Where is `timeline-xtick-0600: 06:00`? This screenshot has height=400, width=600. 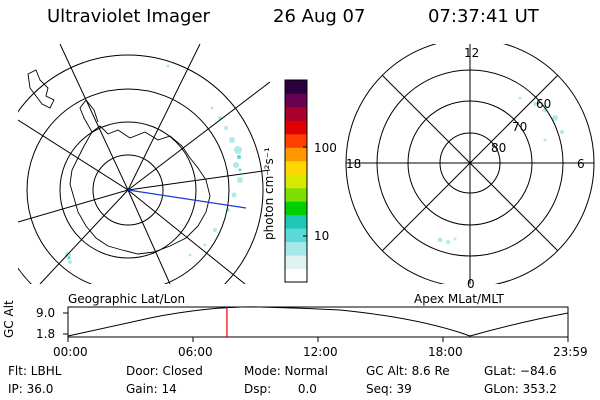
timeline-xtick-0600: 06:00 is located at coordinates (195, 352).